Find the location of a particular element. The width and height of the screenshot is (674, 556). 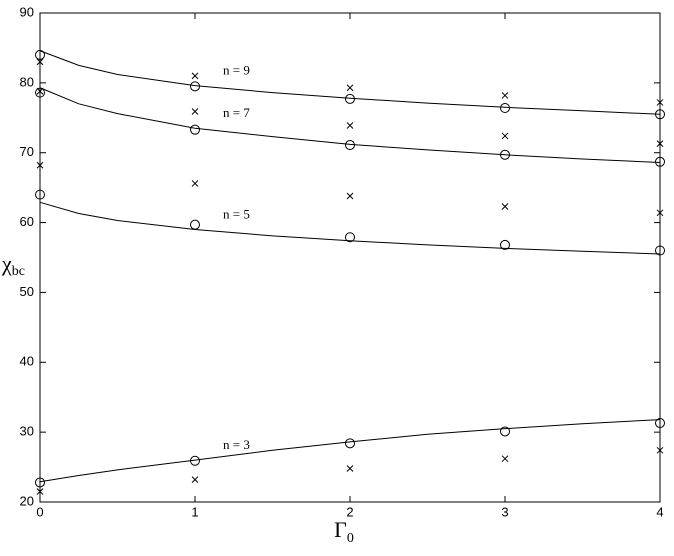

x-tick-label: 2 is located at coordinates (349, 511).